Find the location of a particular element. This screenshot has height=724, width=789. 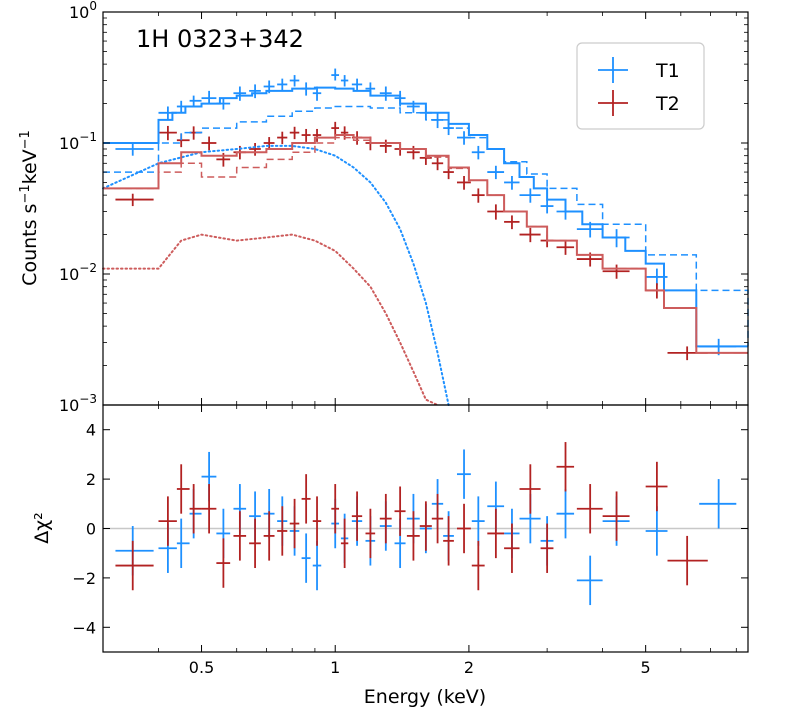

legend-box is located at coordinates (640, 86).